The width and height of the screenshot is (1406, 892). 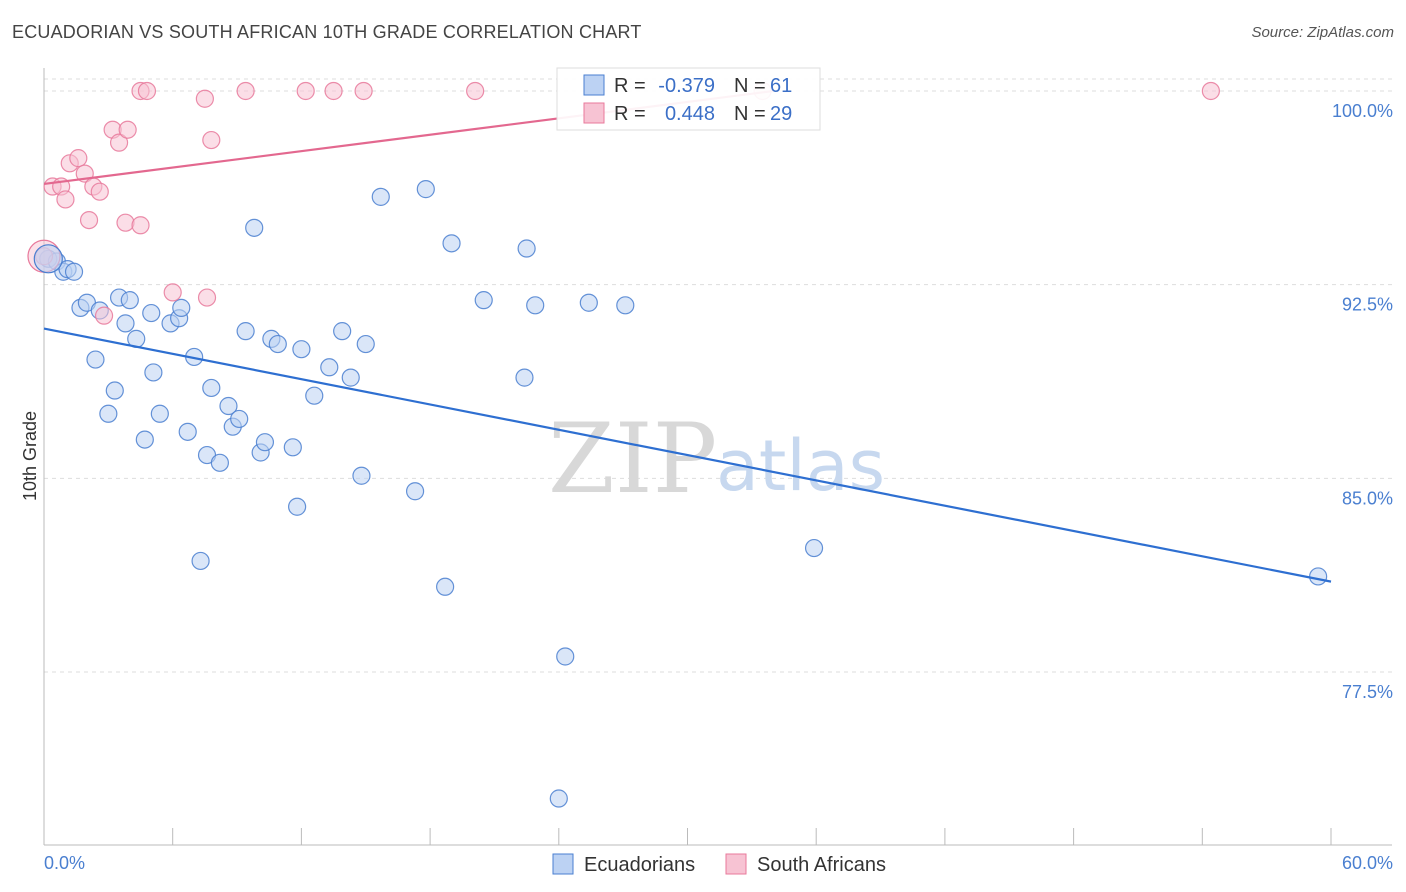 I want to click on stats-r-value: 0.448, so click(x=690, y=114).